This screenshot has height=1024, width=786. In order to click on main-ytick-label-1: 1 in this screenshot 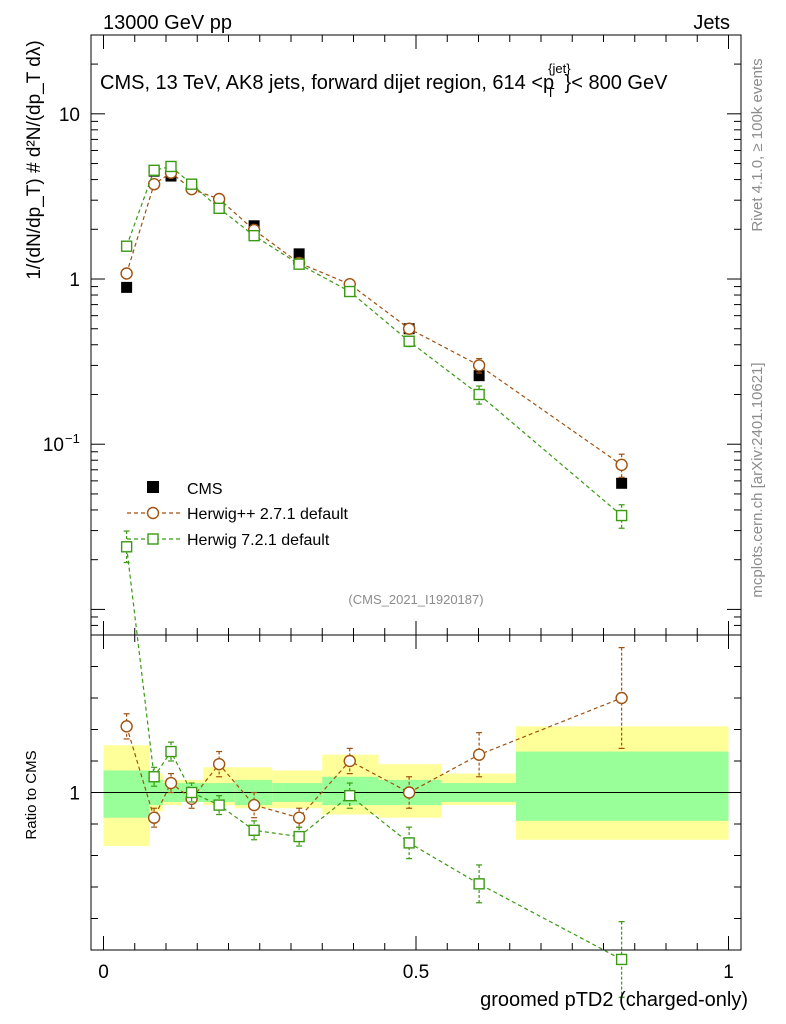, I will do `click(74, 280)`.